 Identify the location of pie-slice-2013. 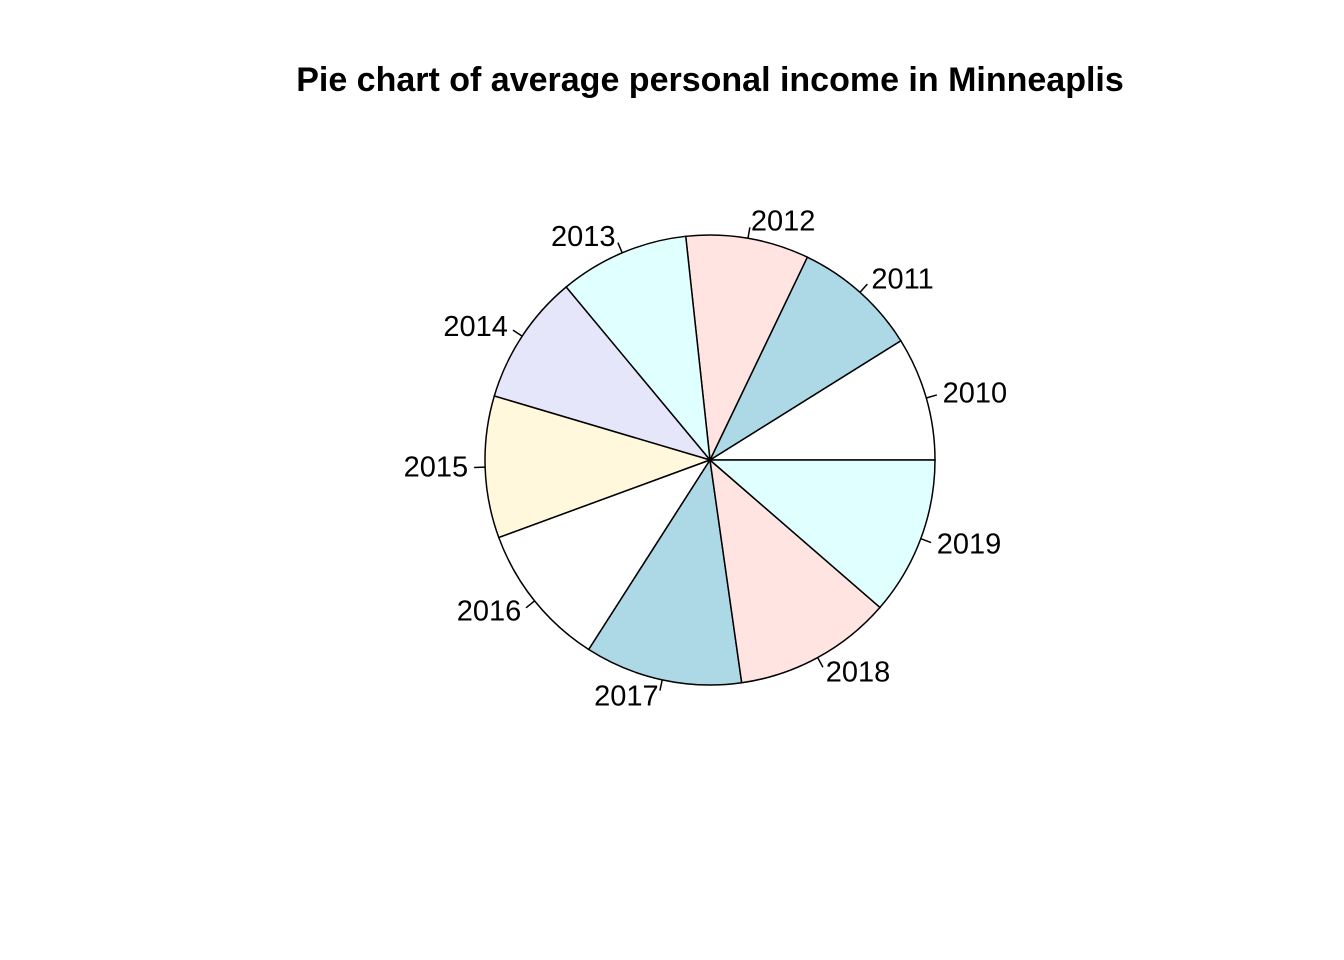
(638, 349).